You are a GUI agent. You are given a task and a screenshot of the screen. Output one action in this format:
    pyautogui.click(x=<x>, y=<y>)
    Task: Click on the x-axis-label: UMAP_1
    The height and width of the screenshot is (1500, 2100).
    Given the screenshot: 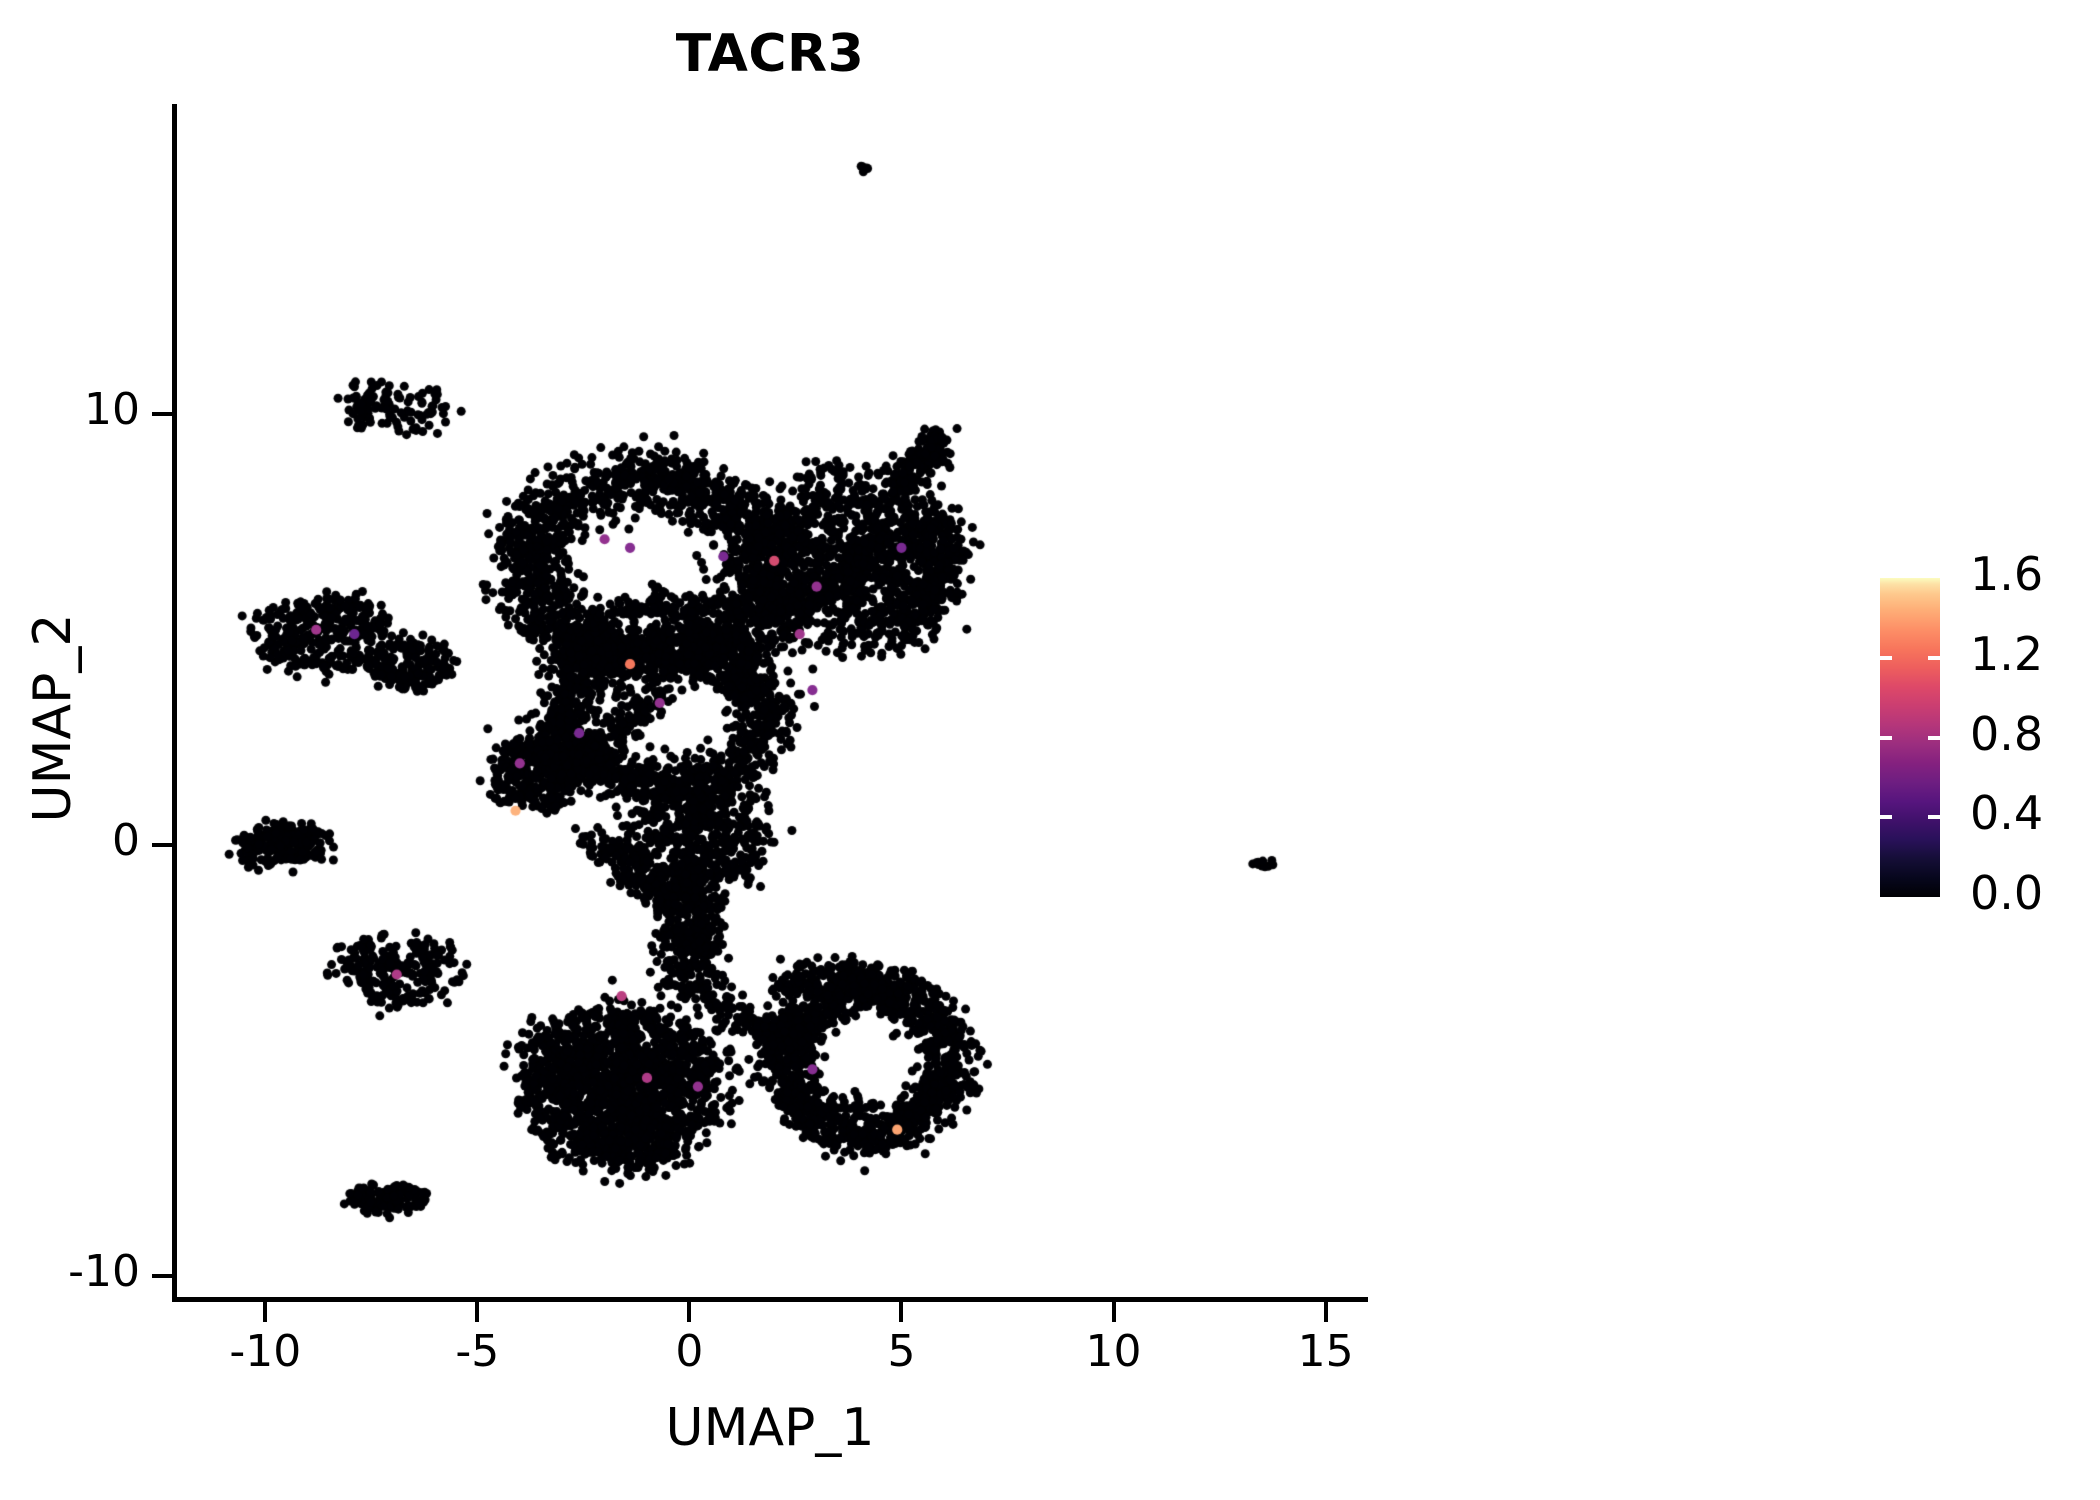 What is the action you would take?
    pyautogui.click(x=770, y=1428)
    